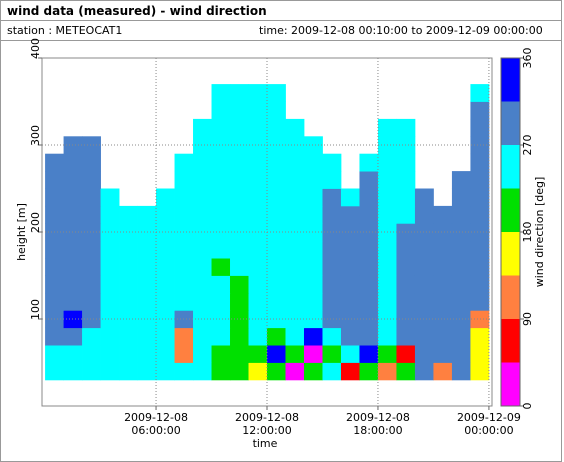 This screenshot has height=462, width=564. What do you see at coordinates (281, 10) in the screenshot?
I see `chart-title: wind data (measured) - wind direction` at bounding box center [281, 10].